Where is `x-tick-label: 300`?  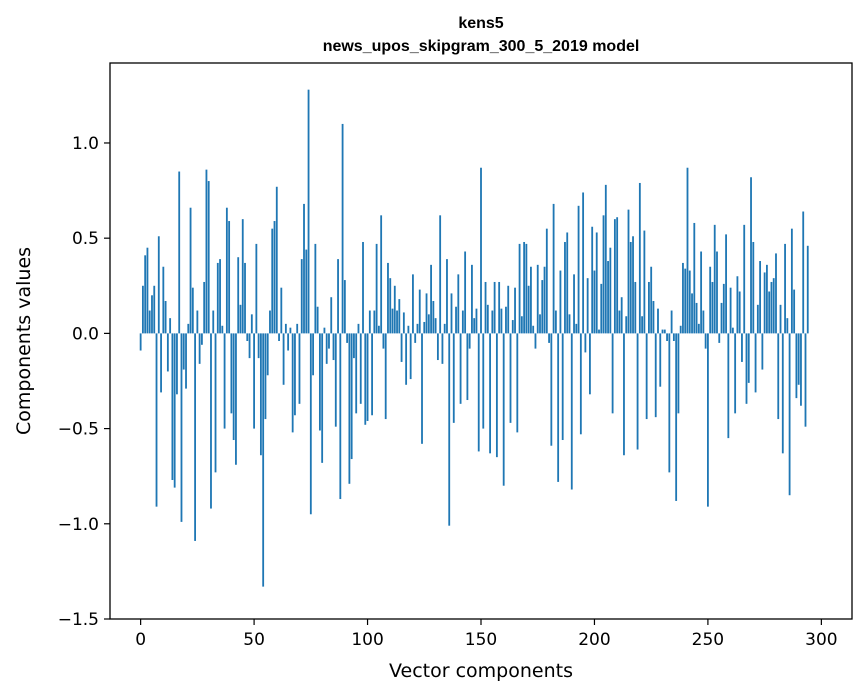 x-tick-label: 300 is located at coordinates (821, 640).